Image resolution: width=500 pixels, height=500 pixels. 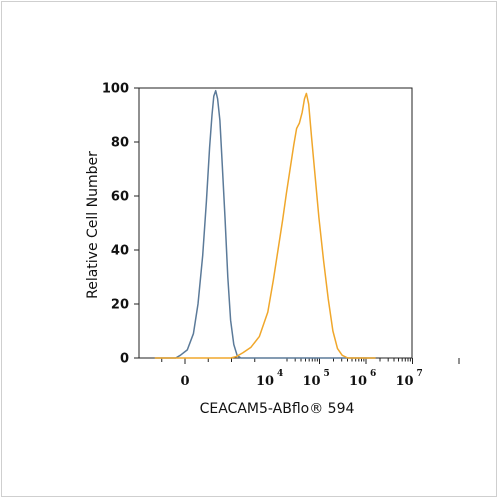 What do you see at coordinates (280, 374) in the screenshot?
I see `x-tick-exponent: 4` at bounding box center [280, 374].